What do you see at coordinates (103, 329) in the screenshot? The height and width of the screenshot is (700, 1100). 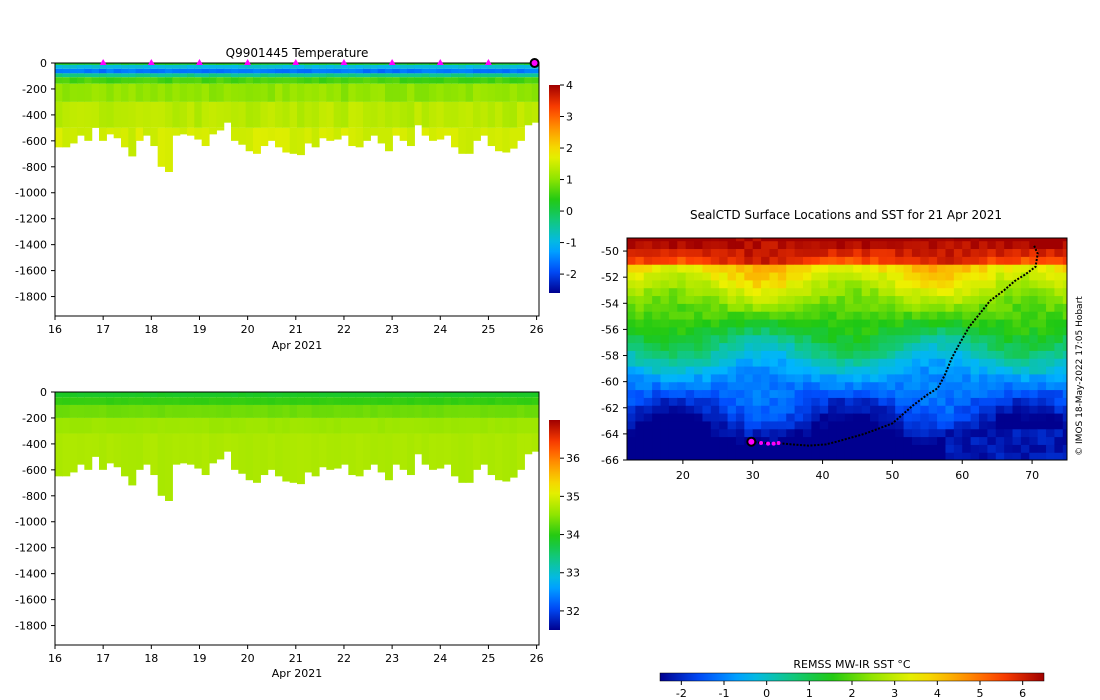 I see `x-tick-label: 17` at bounding box center [103, 329].